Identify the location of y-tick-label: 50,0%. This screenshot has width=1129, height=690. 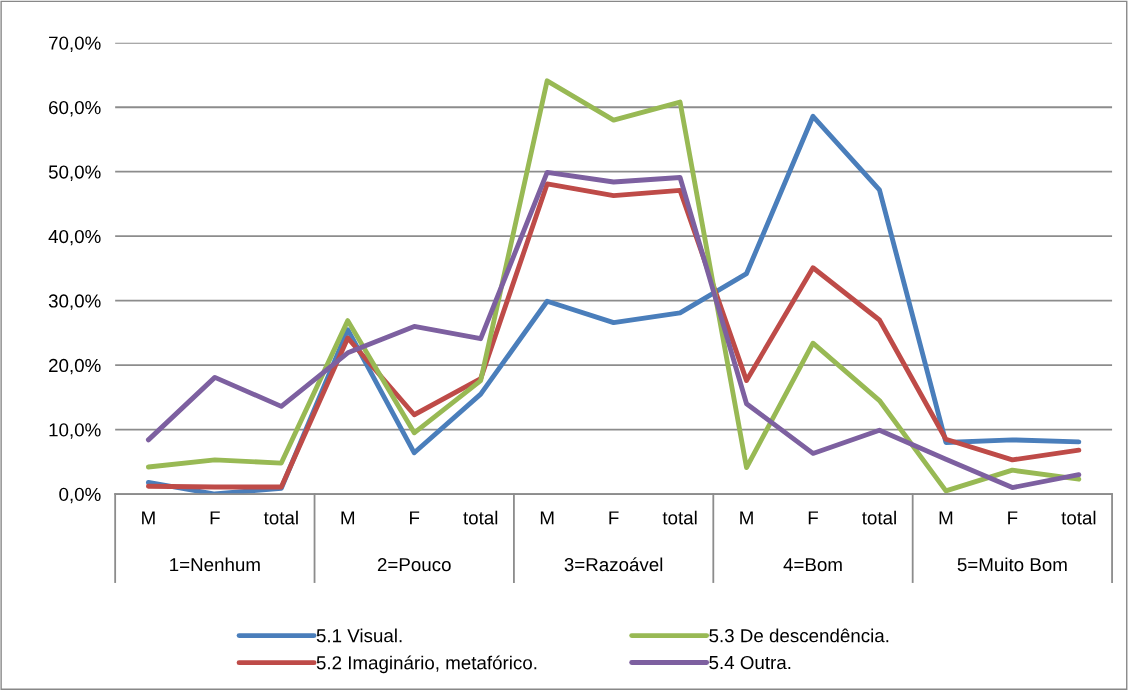
(74, 173).